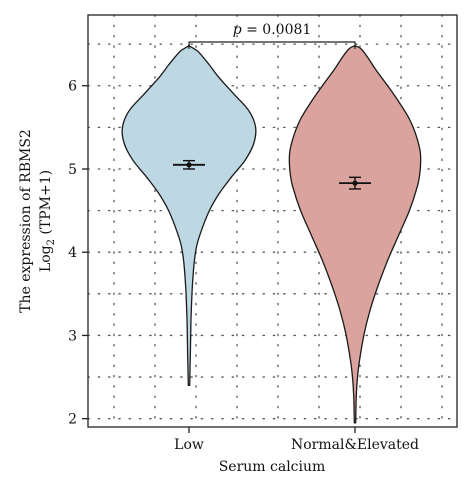 The height and width of the screenshot is (489, 474). I want to click on y-tick-label: 5, so click(72, 170).